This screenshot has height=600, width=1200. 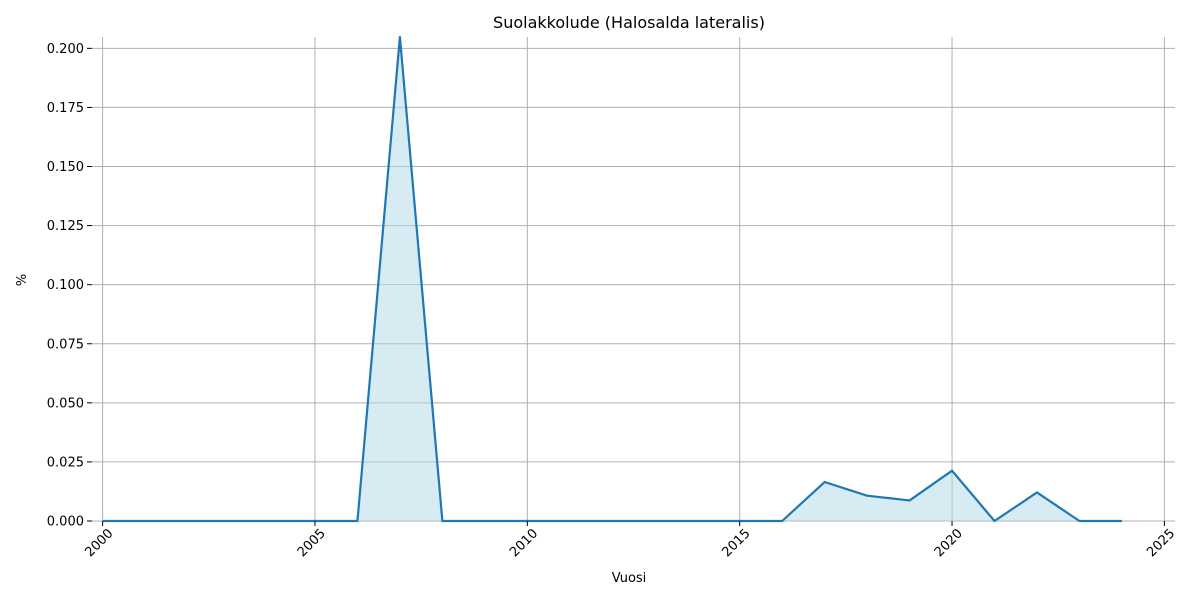 What do you see at coordinates (524, 543) in the screenshot?
I see `x-tick-label: 2010` at bounding box center [524, 543].